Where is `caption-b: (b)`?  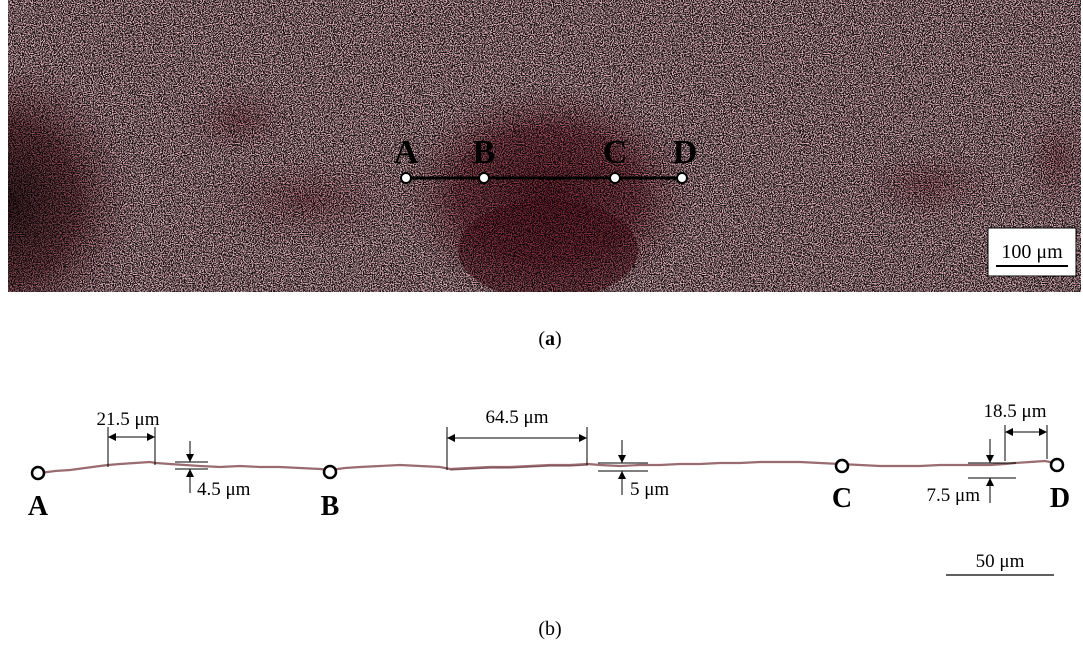 caption-b: (b) is located at coordinates (550, 629).